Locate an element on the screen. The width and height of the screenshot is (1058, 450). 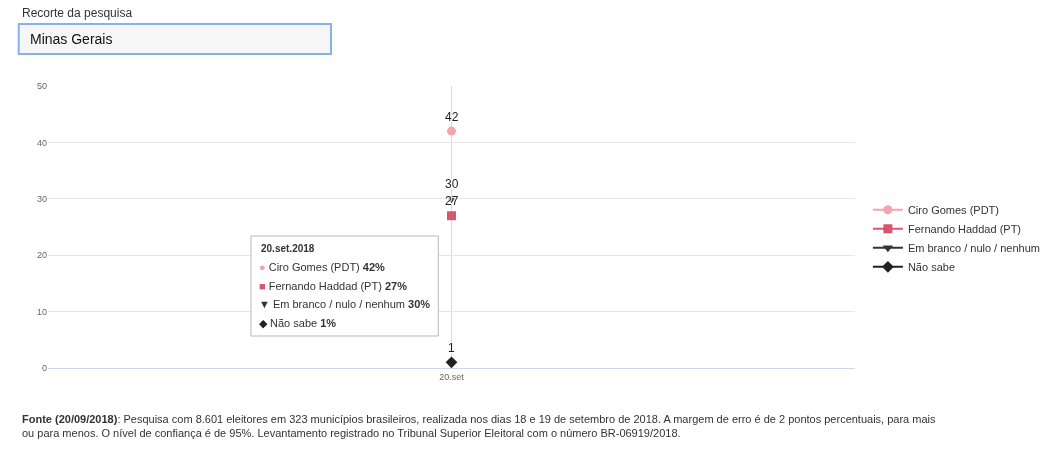
legend-label: Ciro Gomes (PDT) is located at coordinates (953, 210).